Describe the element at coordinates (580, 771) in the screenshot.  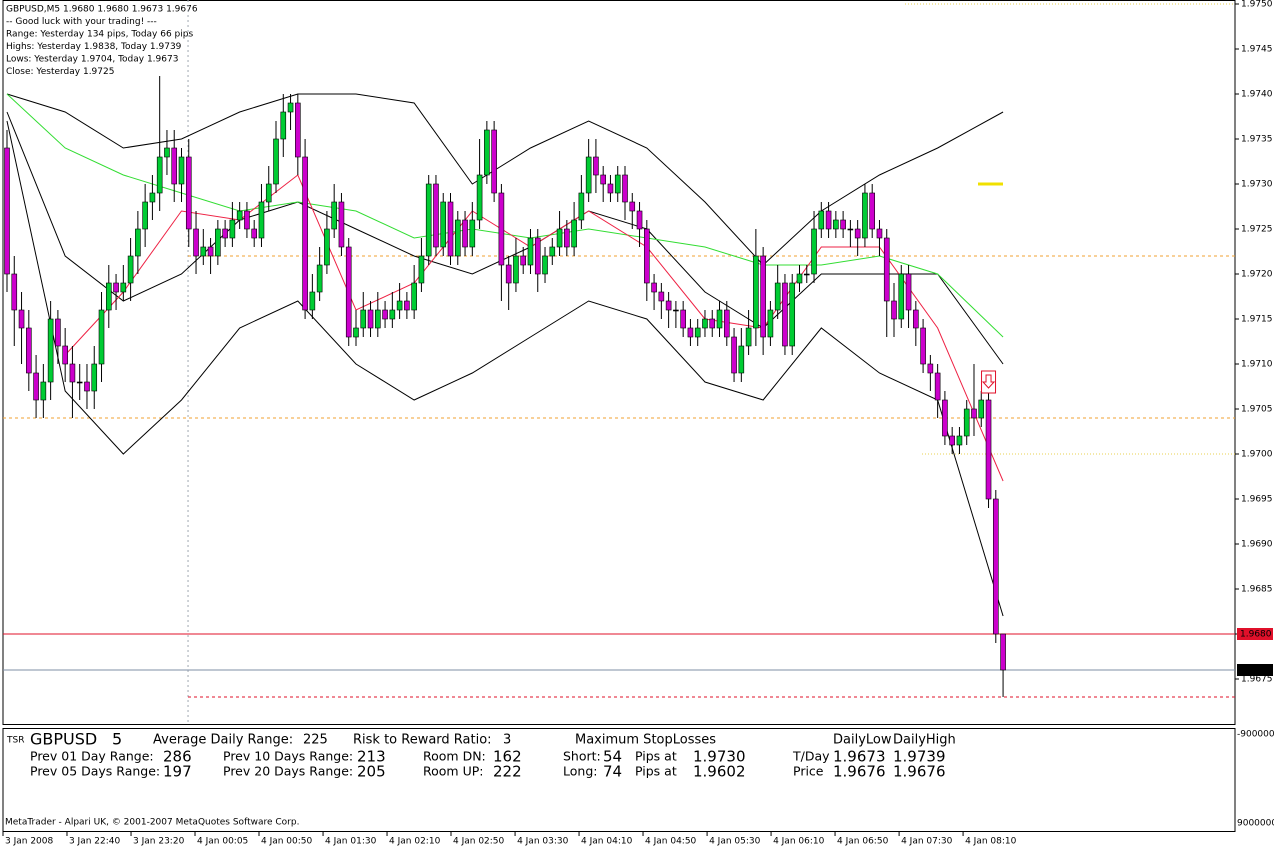
I see `panel-text: Long:` at that location.